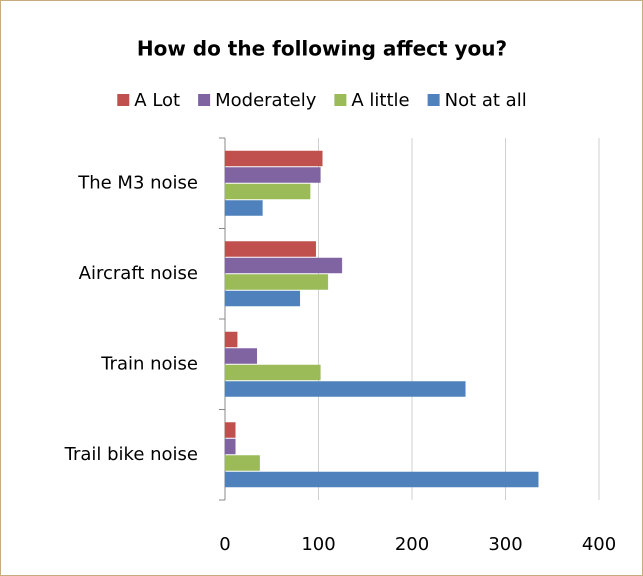 This screenshot has height=576, width=643. What do you see at coordinates (224, 544) in the screenshot?
I see `x-tick-label: 0` at bounding box center [224, 544].